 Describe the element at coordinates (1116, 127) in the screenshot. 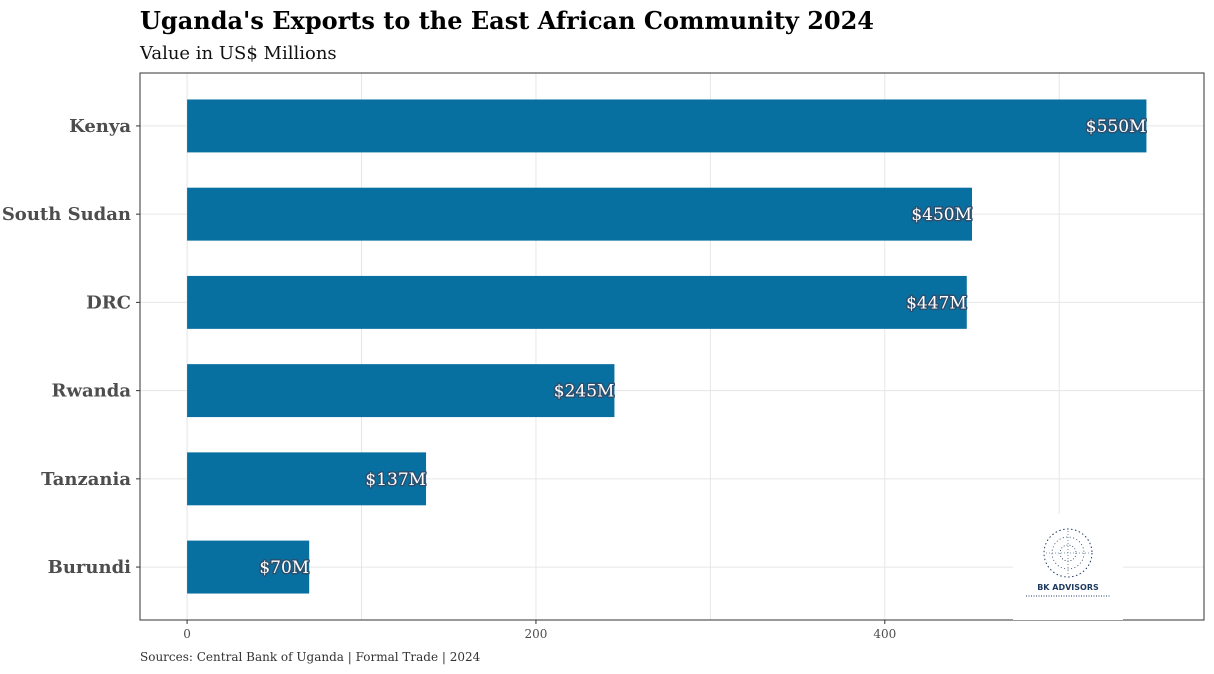

I see `data-label: $550M` at that location.